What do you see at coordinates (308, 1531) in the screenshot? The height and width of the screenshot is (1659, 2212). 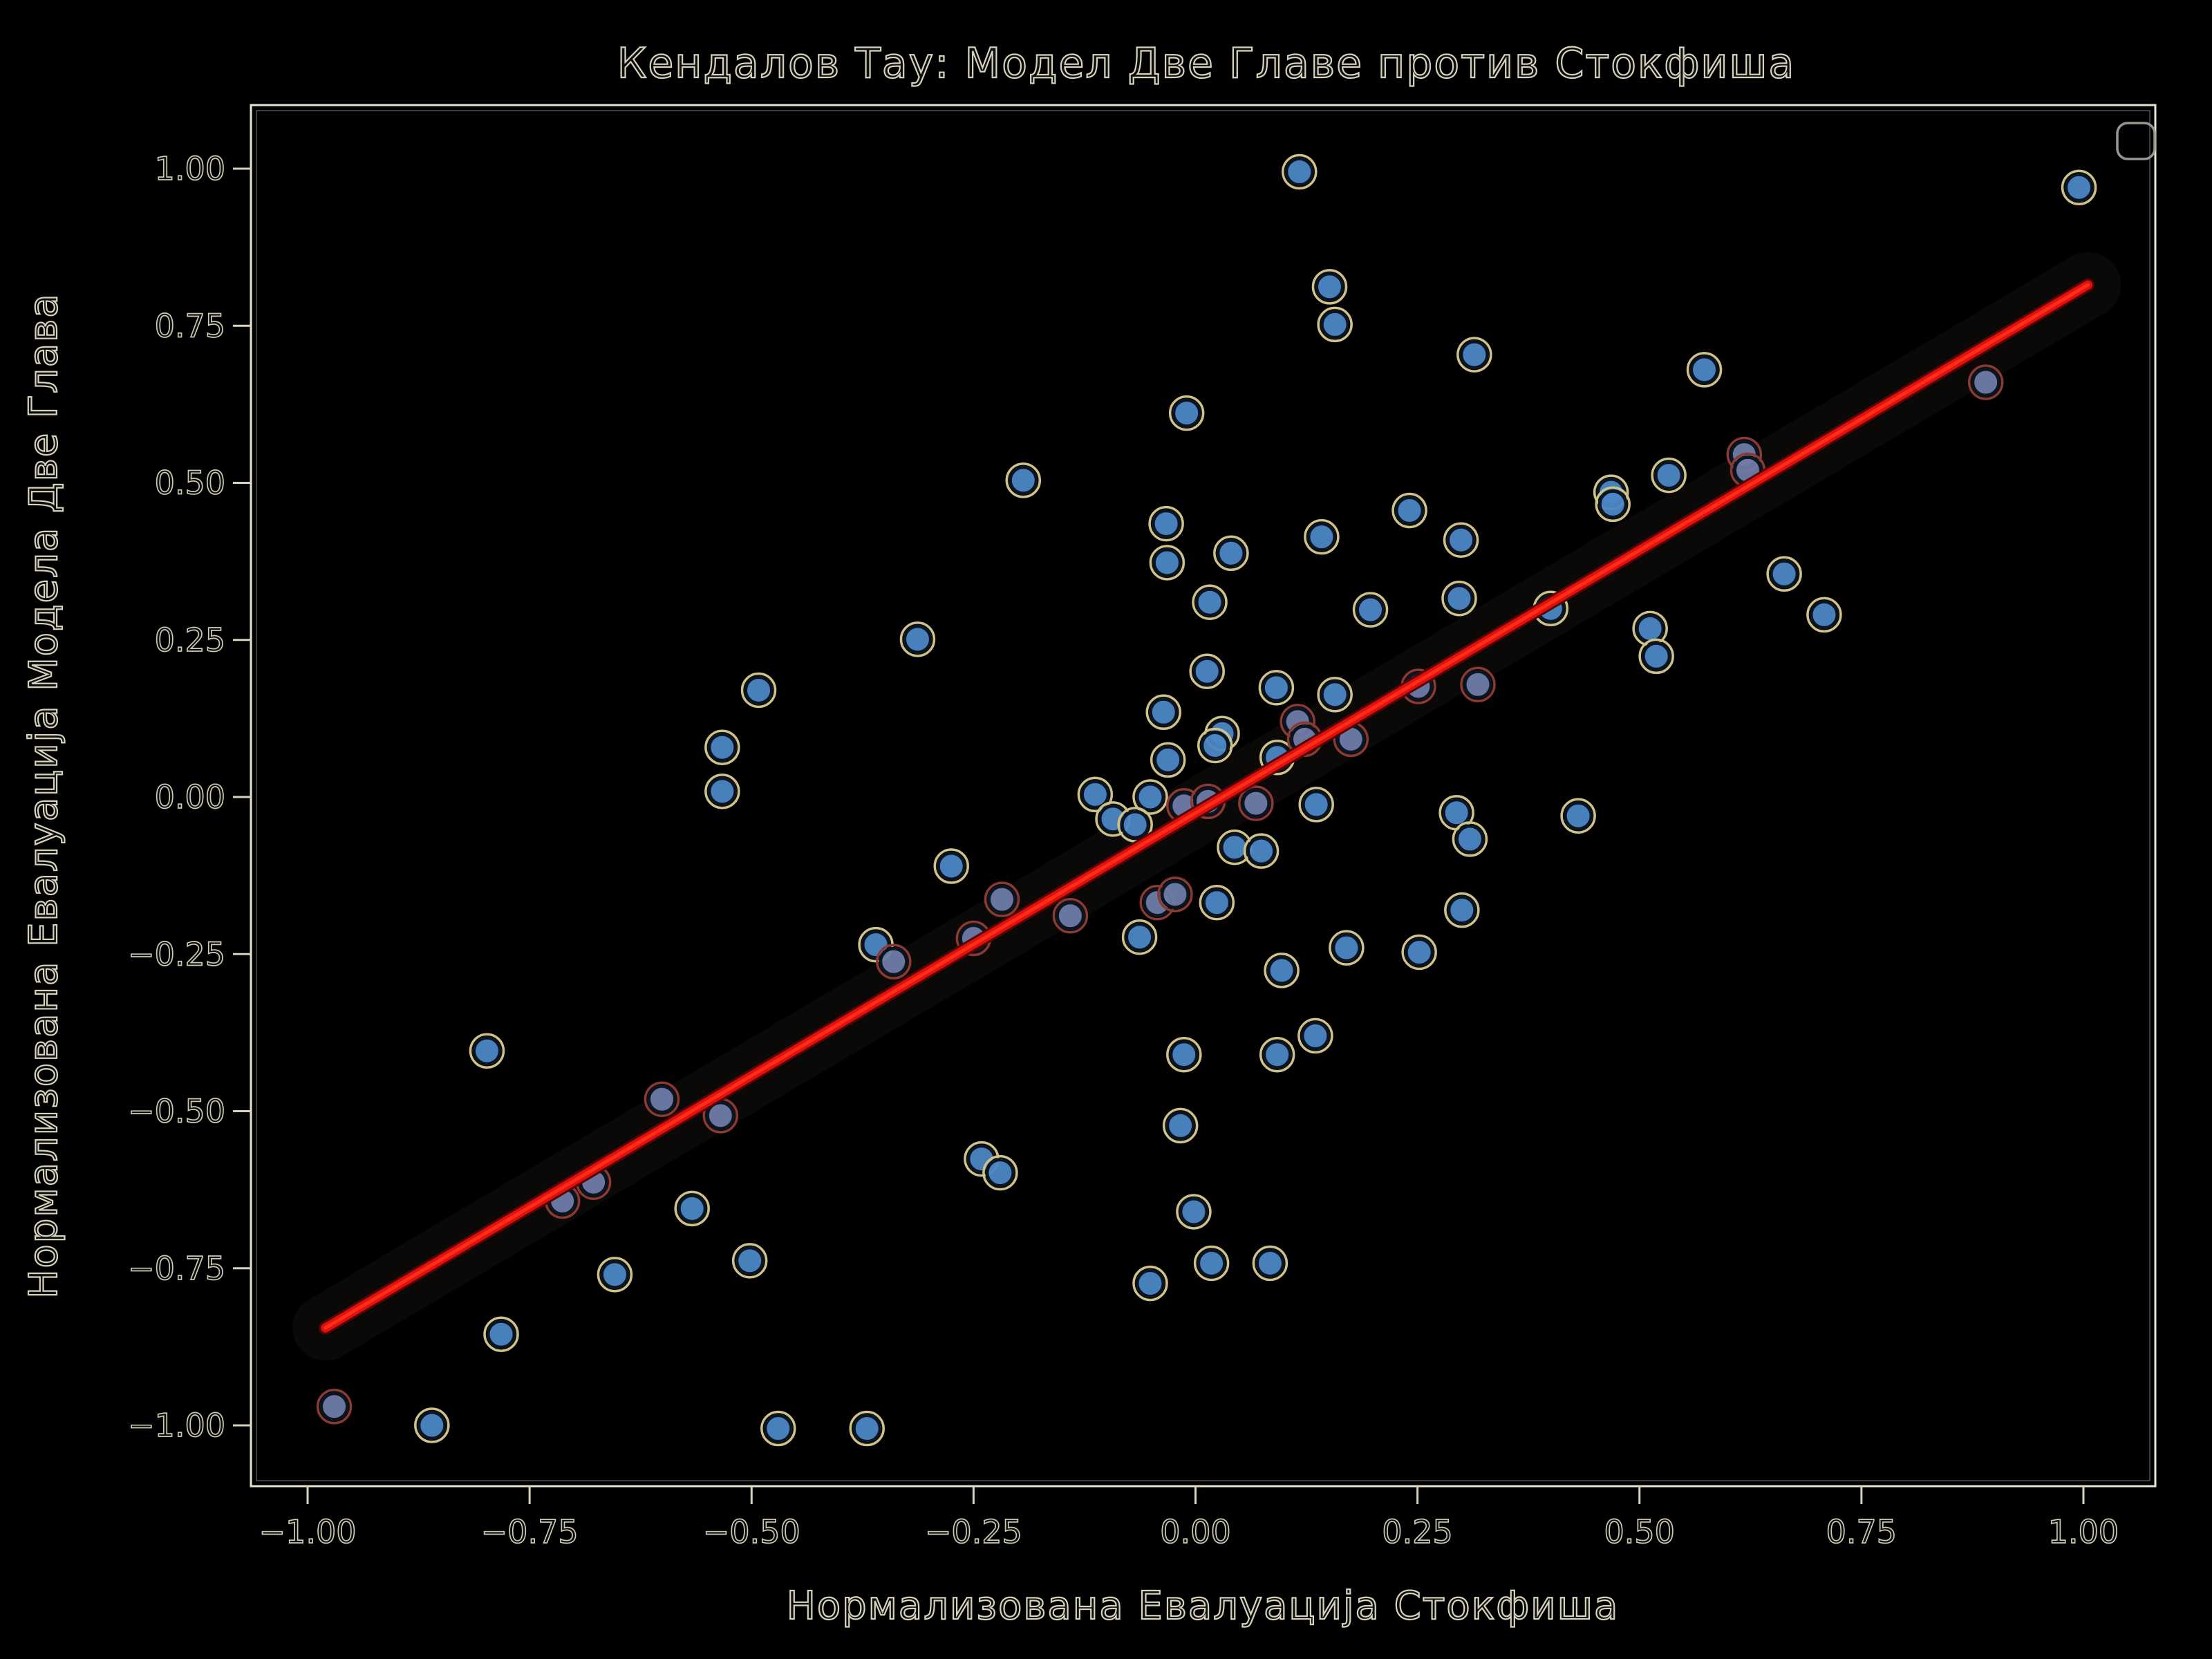 I see `x-tick-label: −1.00` at bounding box center [308, 1531].